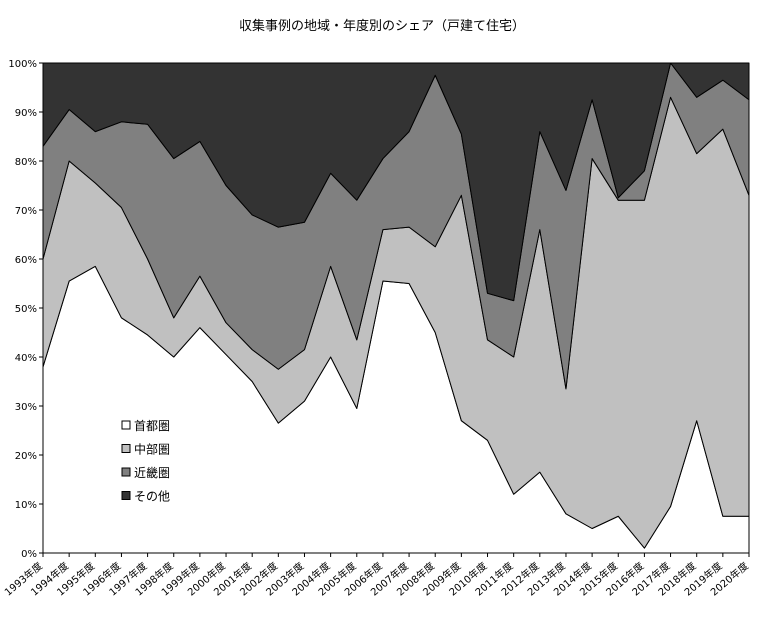 Image resolution: width=764 pixels, height=618 pixels. What do you see at coordinates (26, 211) in the screenshot?
I see `y-tick-label: 70%` at bounding box center [26, 211].